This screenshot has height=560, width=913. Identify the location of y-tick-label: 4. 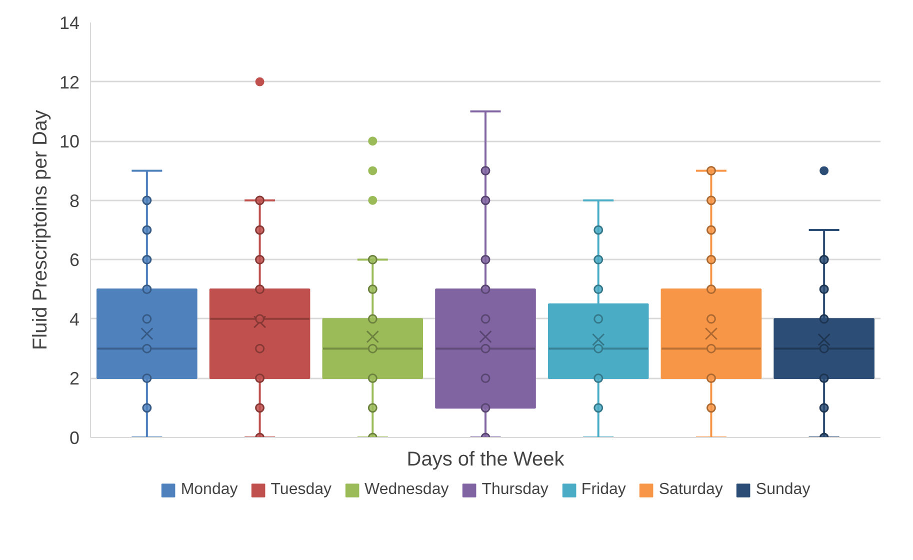
(74, 319).